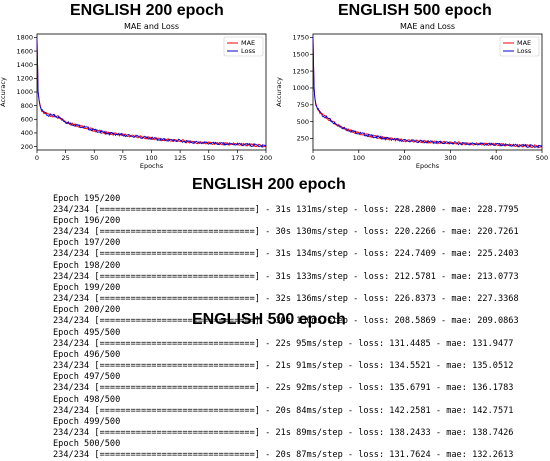  What do you see at coordinates (87, 399) in the screenshot?
I see `log-epoch-line: Epoch 498/500` at bounding box center [87, 399].